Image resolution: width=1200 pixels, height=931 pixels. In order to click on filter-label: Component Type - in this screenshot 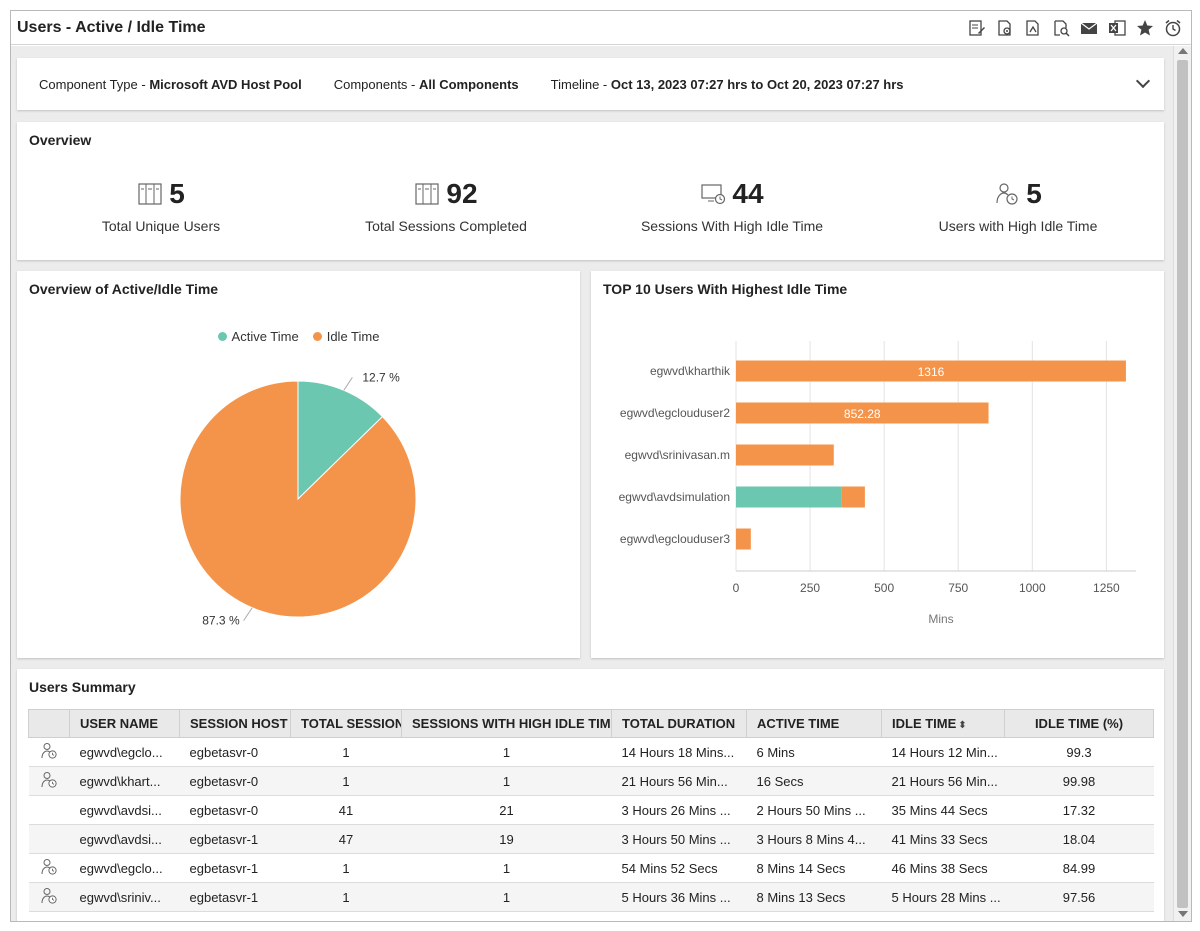, I will do `click(94, 84)`.